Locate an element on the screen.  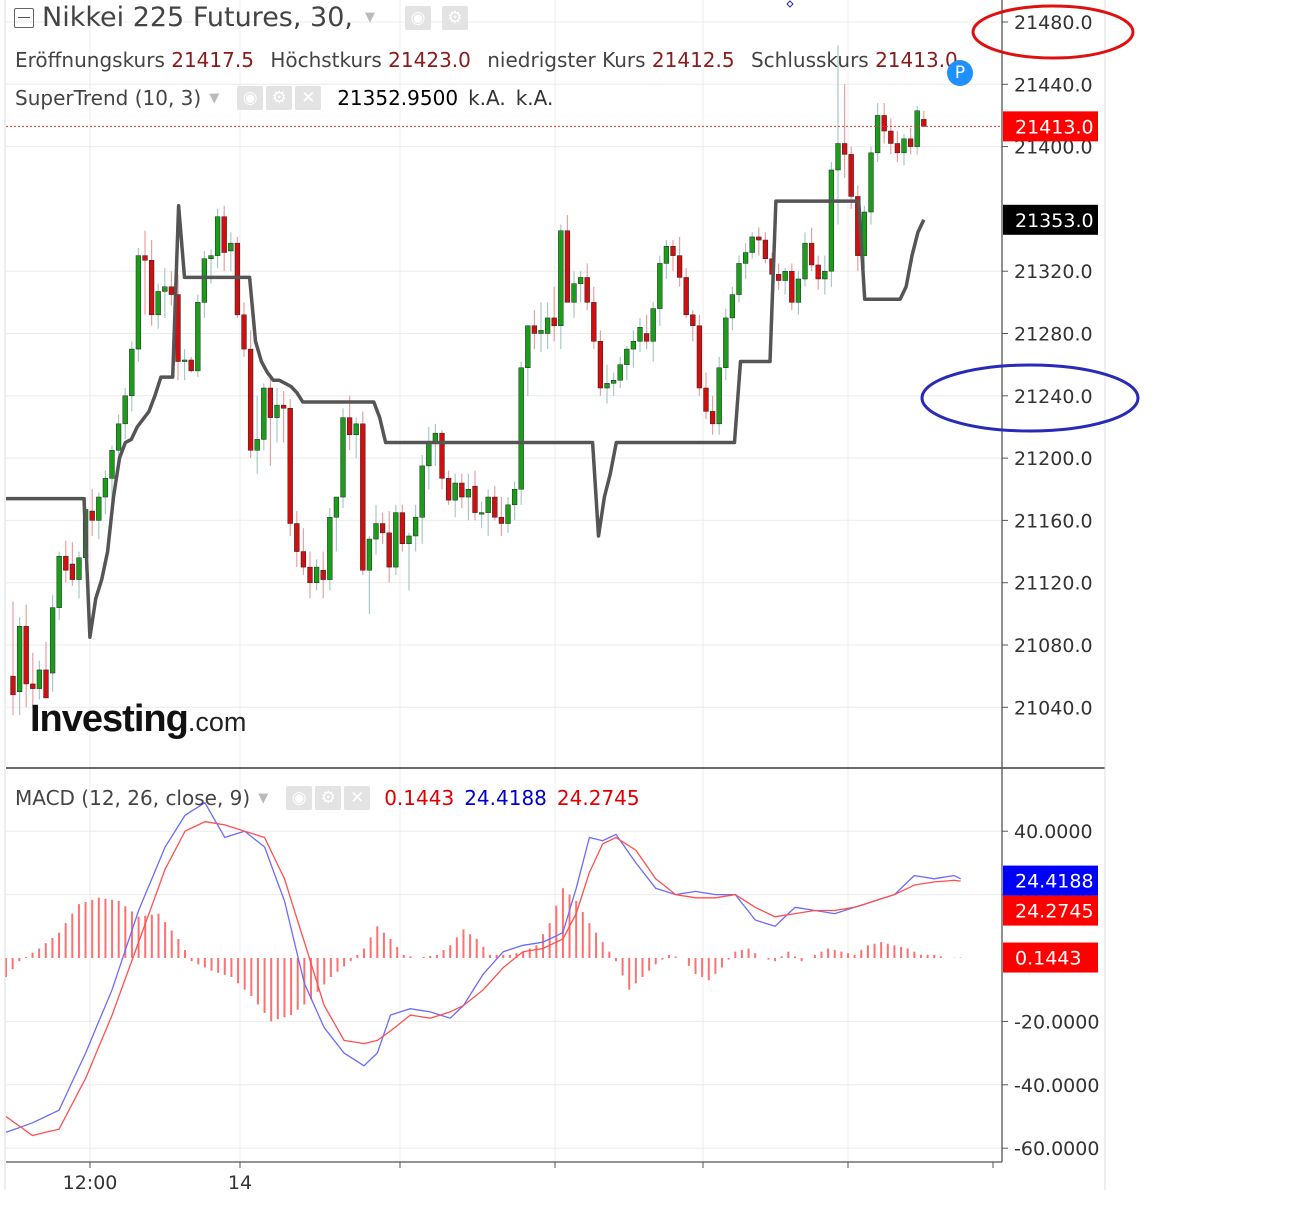
supertrend-price-label-bg is located at coordinates (1050, 219).